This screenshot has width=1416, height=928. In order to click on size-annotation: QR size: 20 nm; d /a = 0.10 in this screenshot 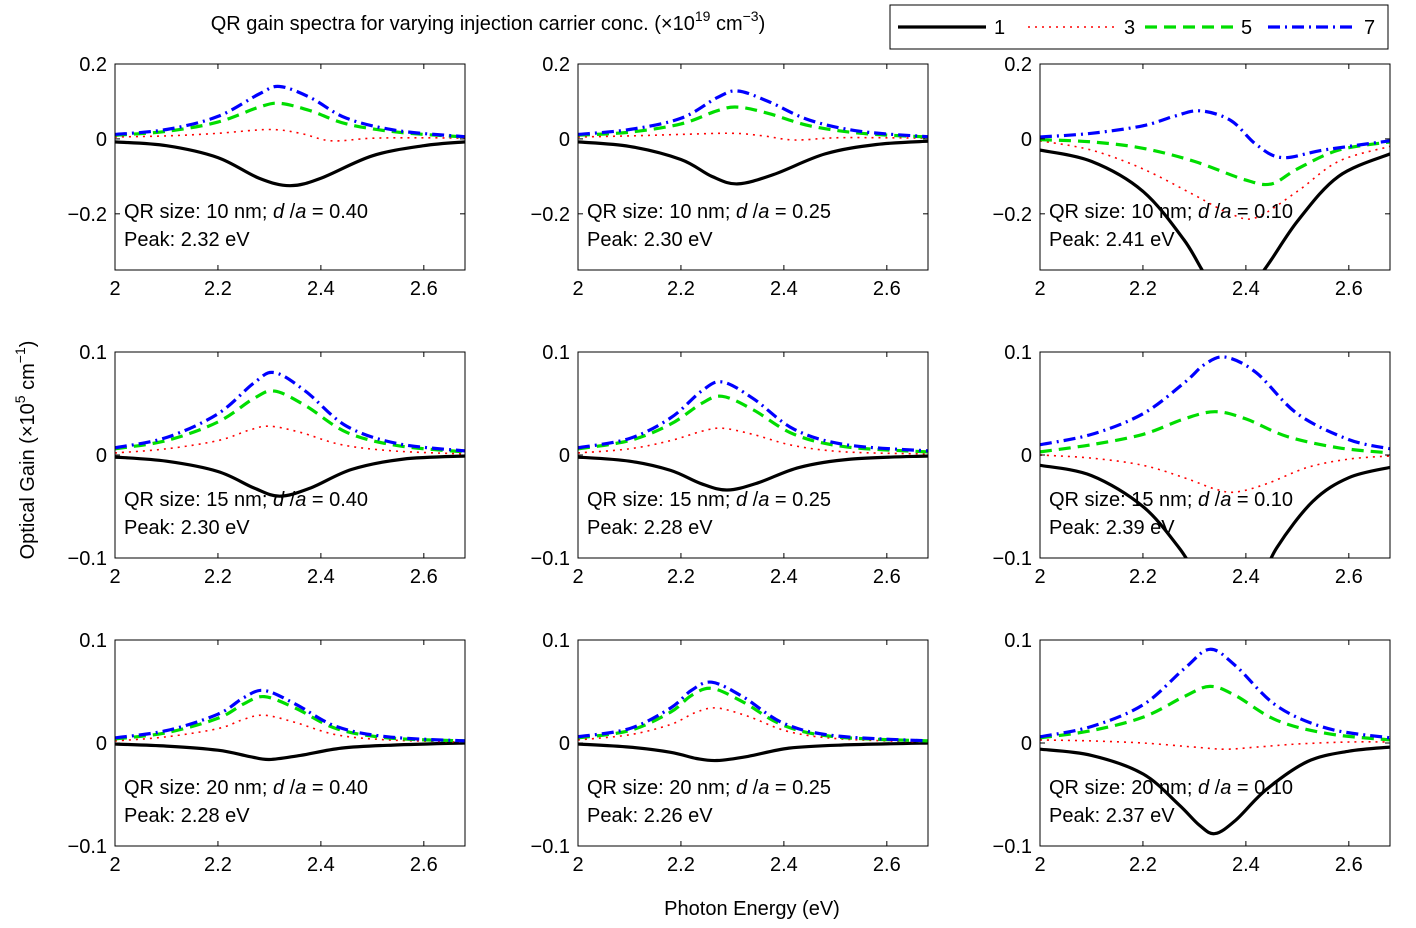, I will do `click(1171, 788)`.